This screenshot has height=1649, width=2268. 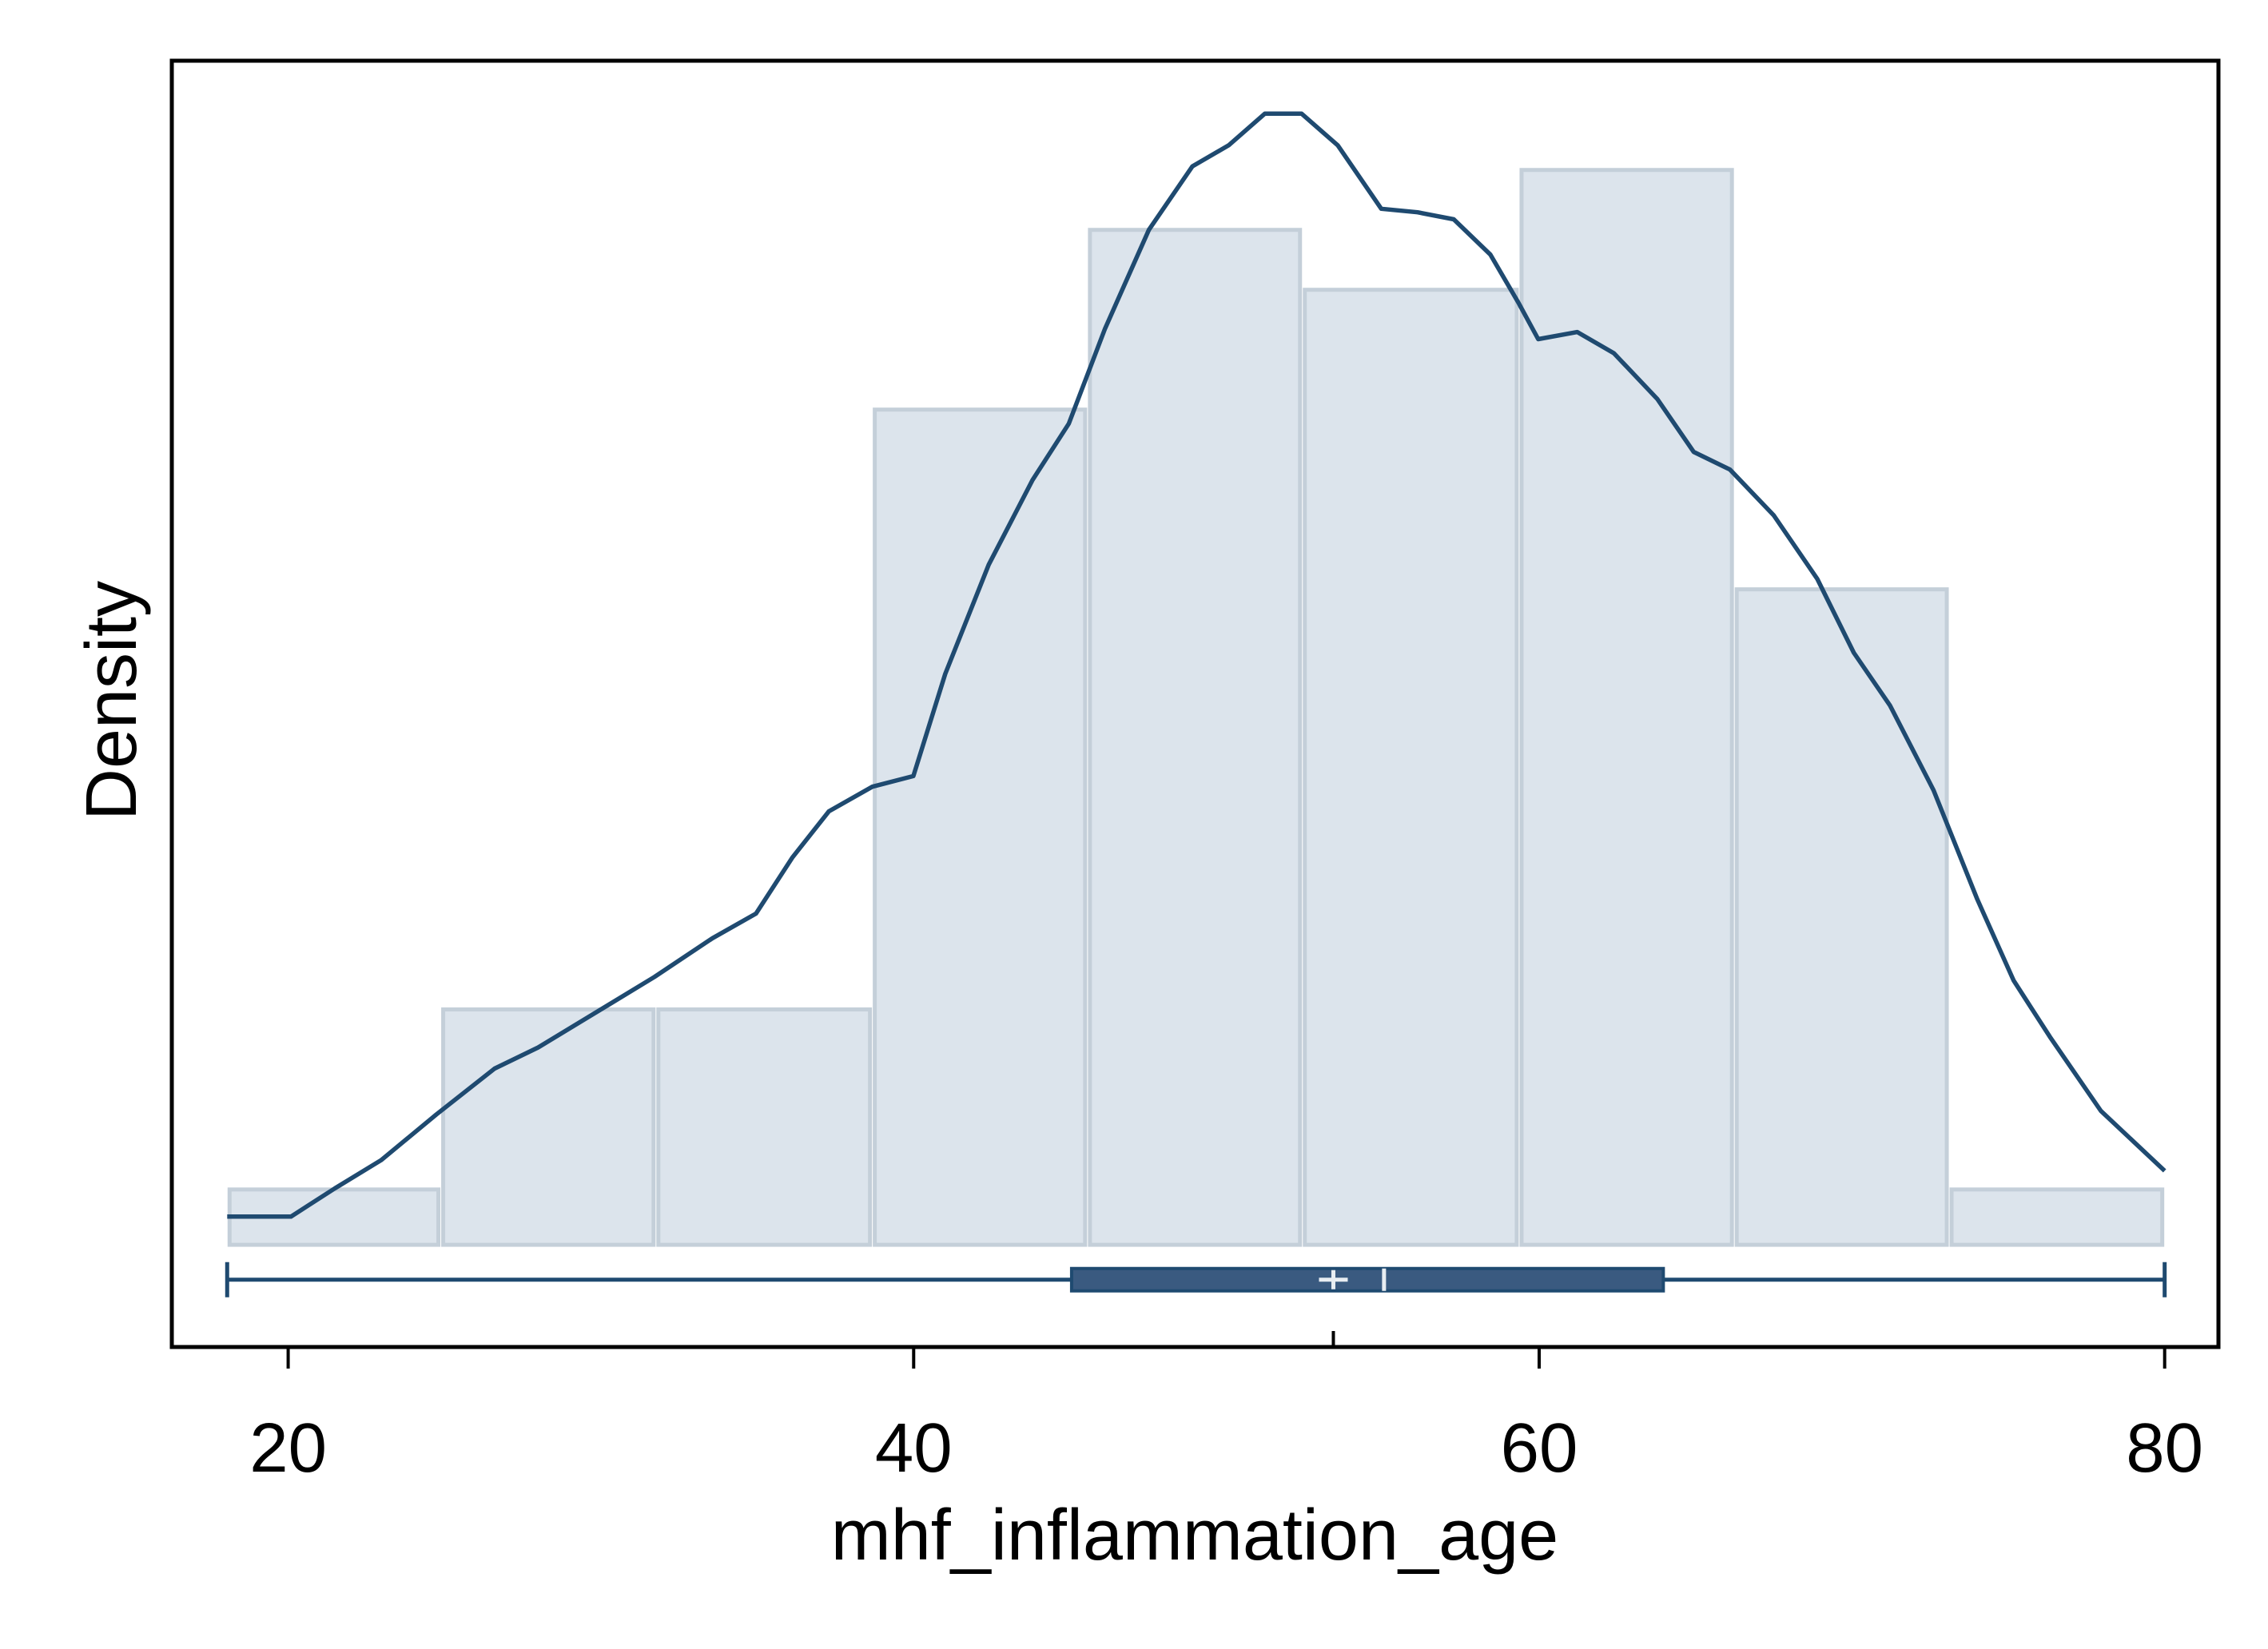 What do you see at coordinates (1195, 1535) in the screenshot?
I see `x-axis-title: mhf_inflammation_age` at bounding box center [1195, 1535].